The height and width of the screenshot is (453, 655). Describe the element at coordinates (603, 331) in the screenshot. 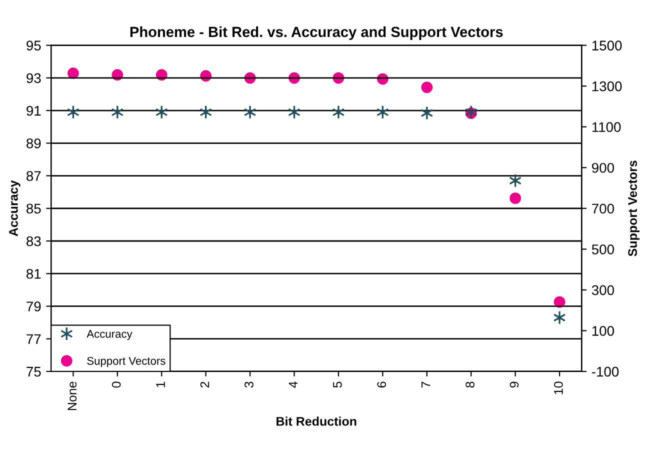

I see `y2-tick-label: 100` at that location.